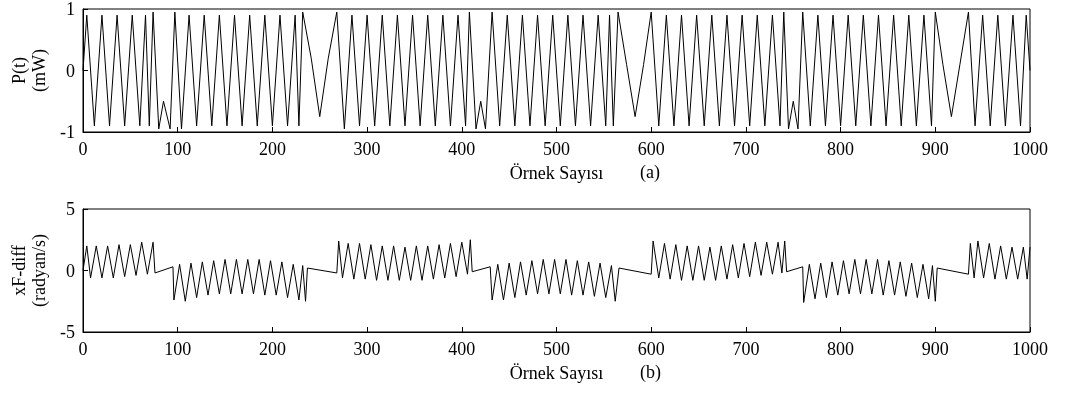  Describe the element at coordinates (70, 209) in the screenshot. I see `y-tick-label: 5` at that location.